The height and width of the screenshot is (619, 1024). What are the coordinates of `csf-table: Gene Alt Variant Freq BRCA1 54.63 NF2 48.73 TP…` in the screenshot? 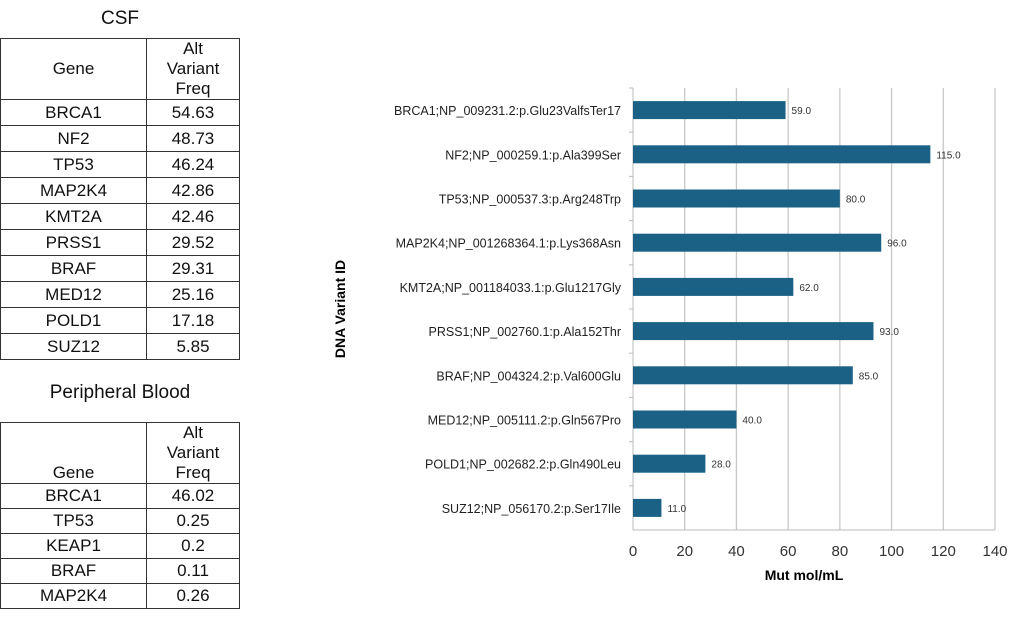 It's located at (120, 199).